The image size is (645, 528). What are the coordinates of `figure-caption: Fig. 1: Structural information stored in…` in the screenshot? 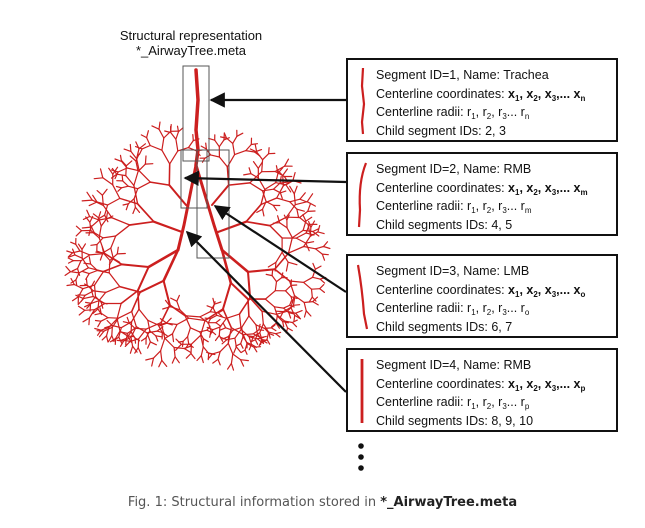 It's located at (322, 502).